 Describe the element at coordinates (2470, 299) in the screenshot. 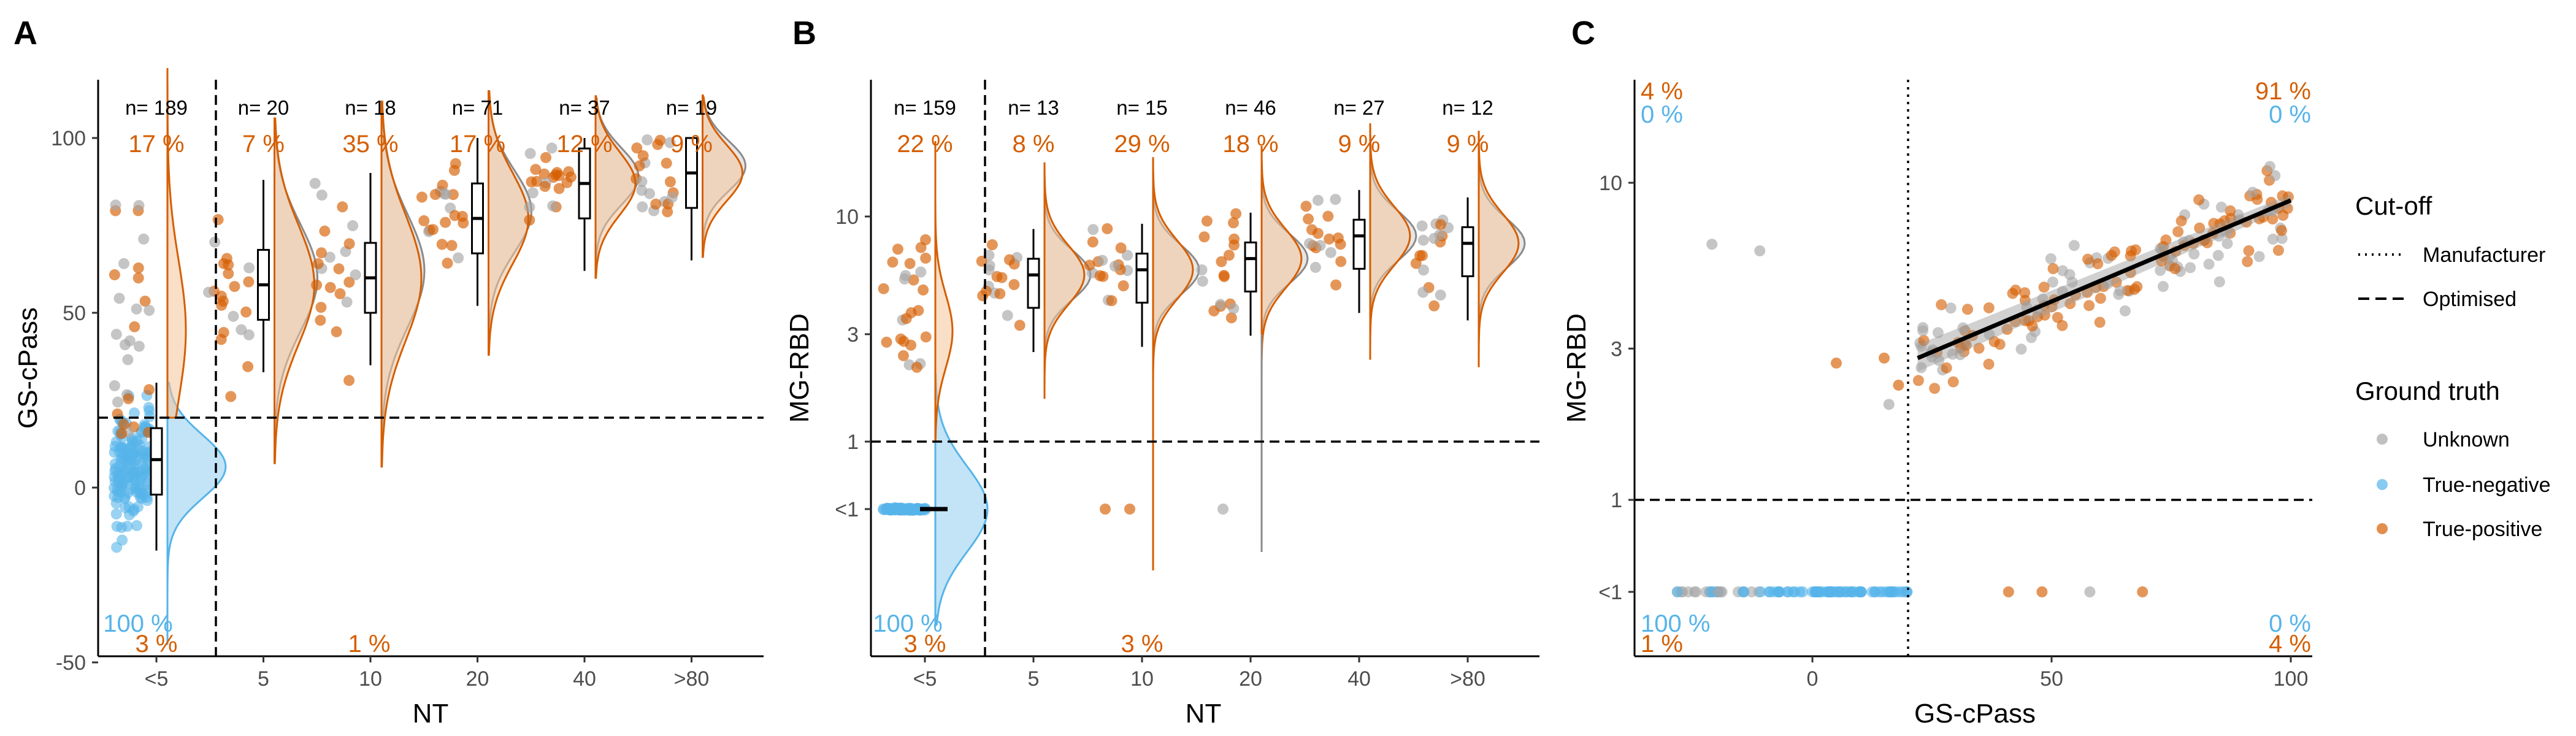

I see `legend-optimised-label: Optimised` at that location.